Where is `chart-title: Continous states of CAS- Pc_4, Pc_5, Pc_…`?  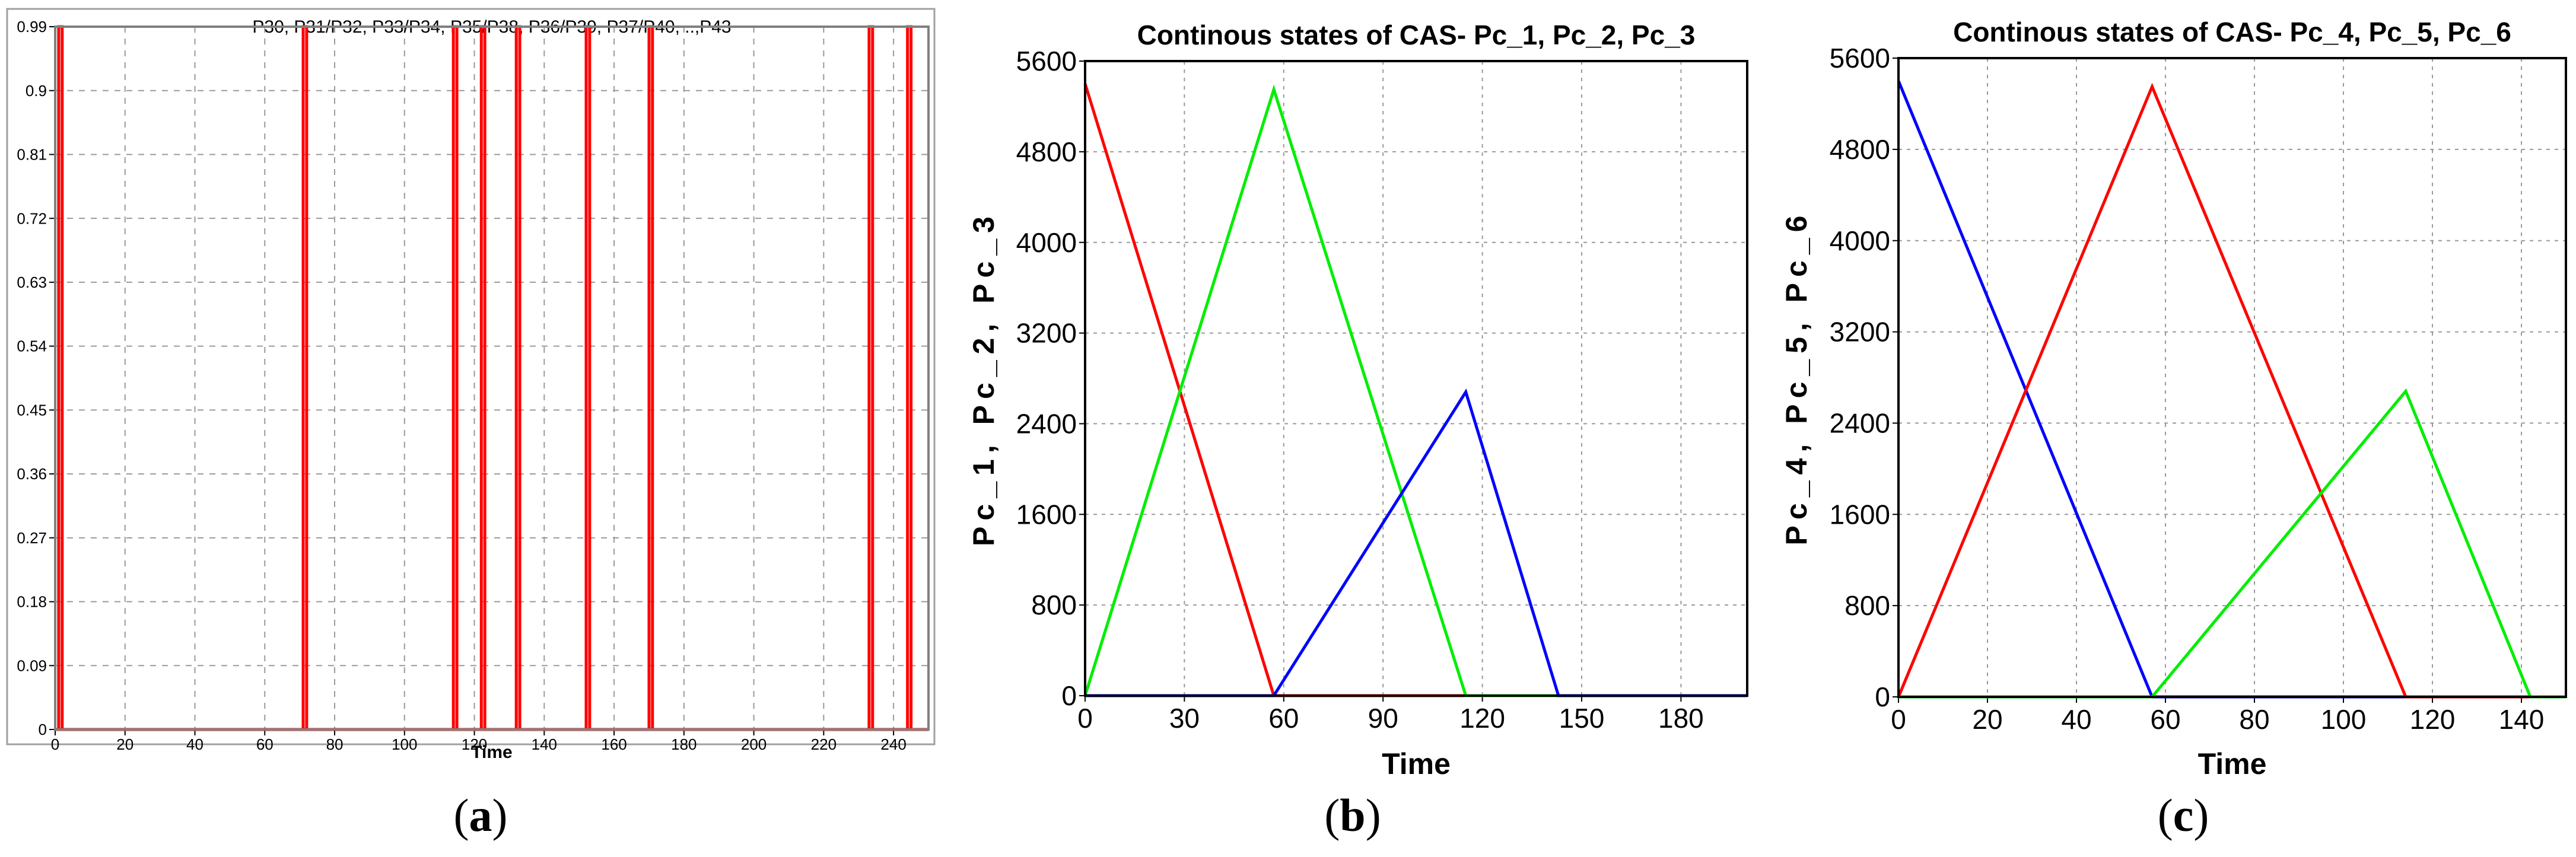 chart-title: Continous states of CAS- Pc_4, Pc_5, Pc_… is located at coordinates (2232, 32).